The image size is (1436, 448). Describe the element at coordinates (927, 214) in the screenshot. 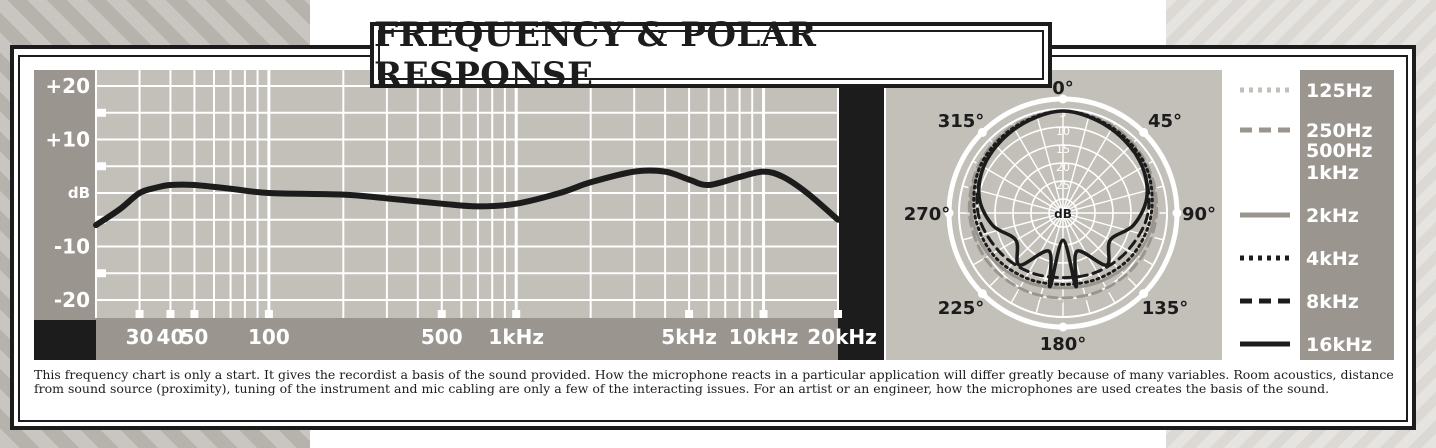

I see `polar-angle-label: 270°` at that location.